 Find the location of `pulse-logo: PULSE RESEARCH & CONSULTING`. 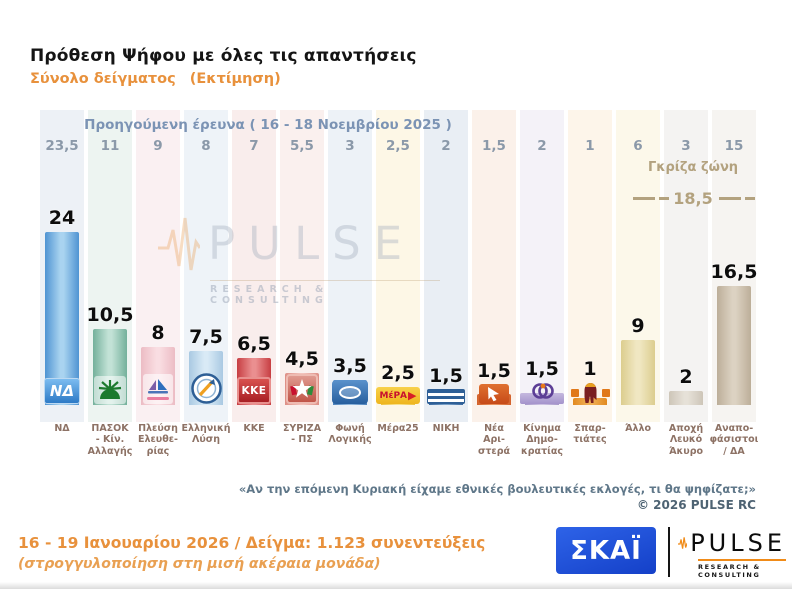

pulse-logo: PULSE RESEARCH & CONSULTING is located at coordinates (732, 553).